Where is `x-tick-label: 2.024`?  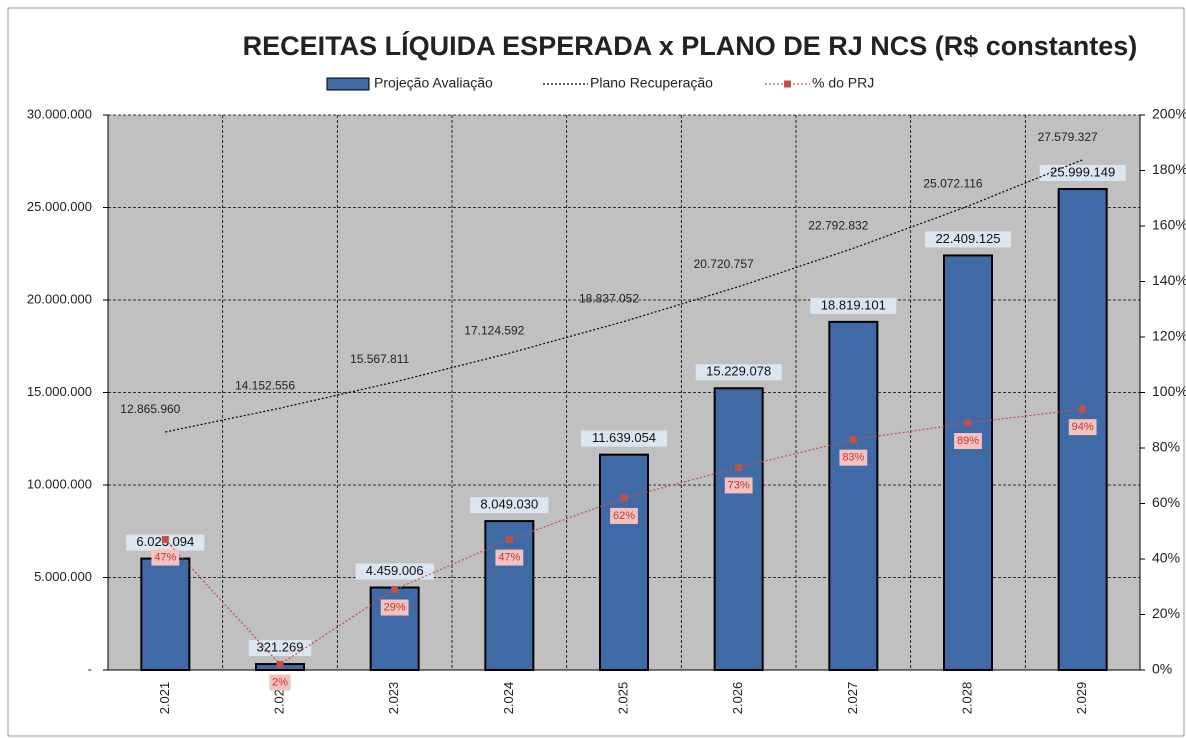
x-tick-label: 2.024 is located at coordinates (508, 698).